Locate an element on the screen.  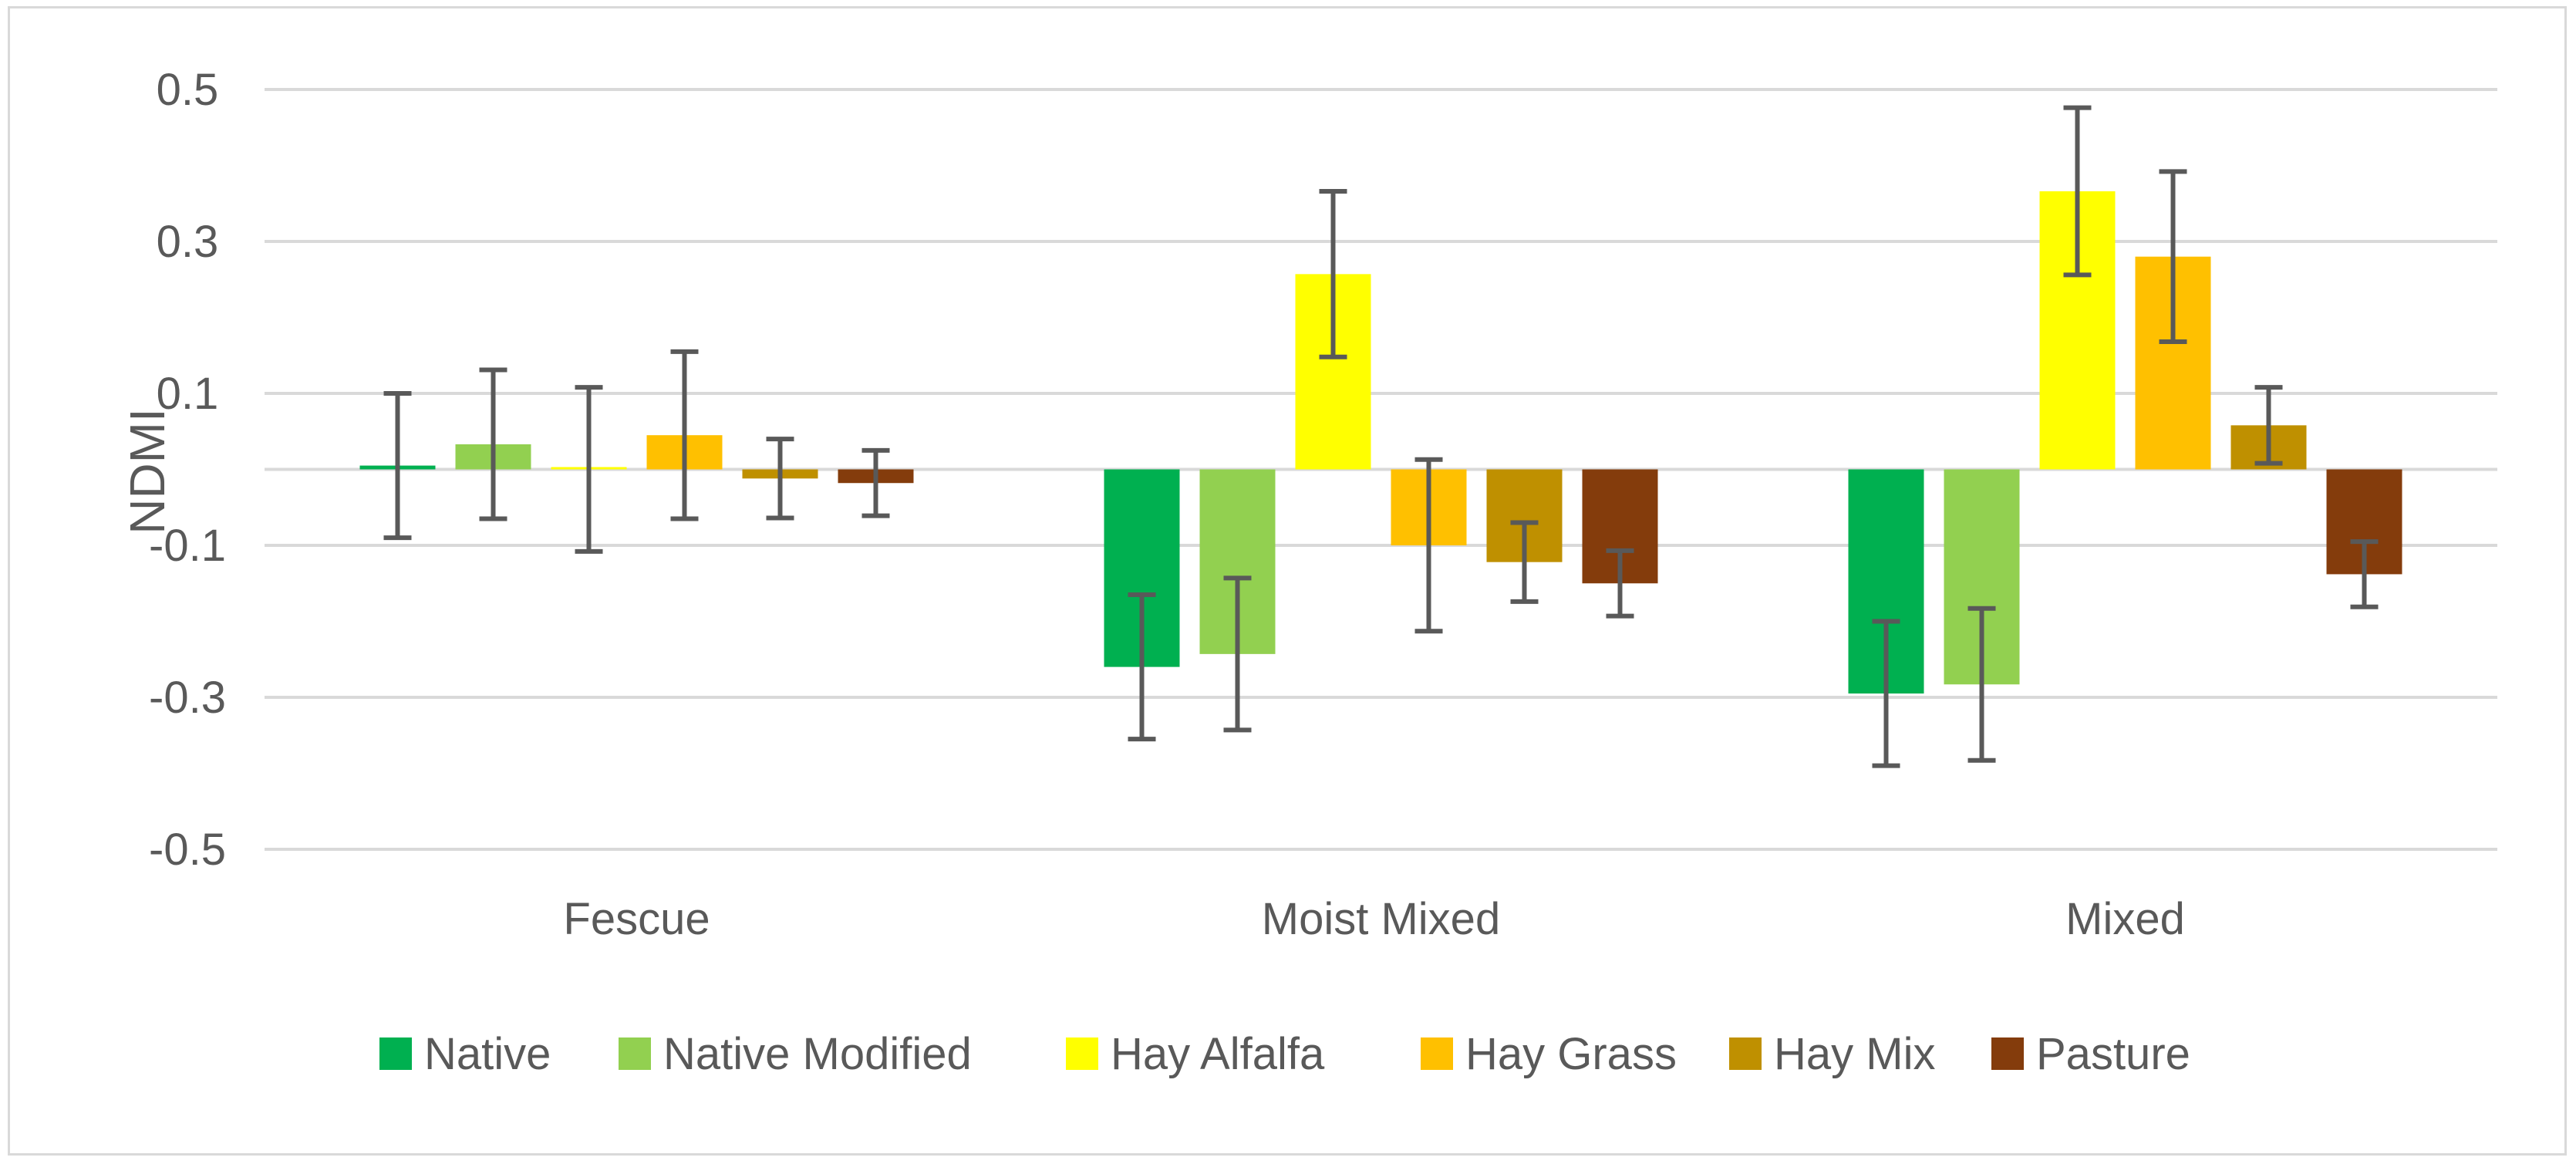
x-category-label: Mixed is located at coordinates (2125, 919).